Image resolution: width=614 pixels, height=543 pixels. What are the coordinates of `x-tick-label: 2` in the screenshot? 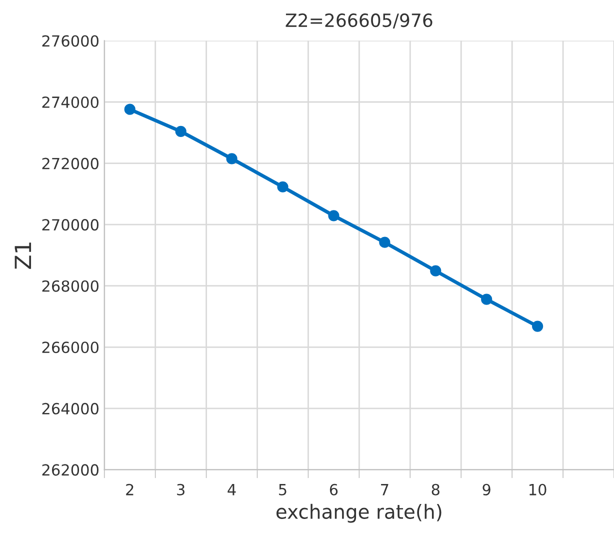 It's located at (130, 490).